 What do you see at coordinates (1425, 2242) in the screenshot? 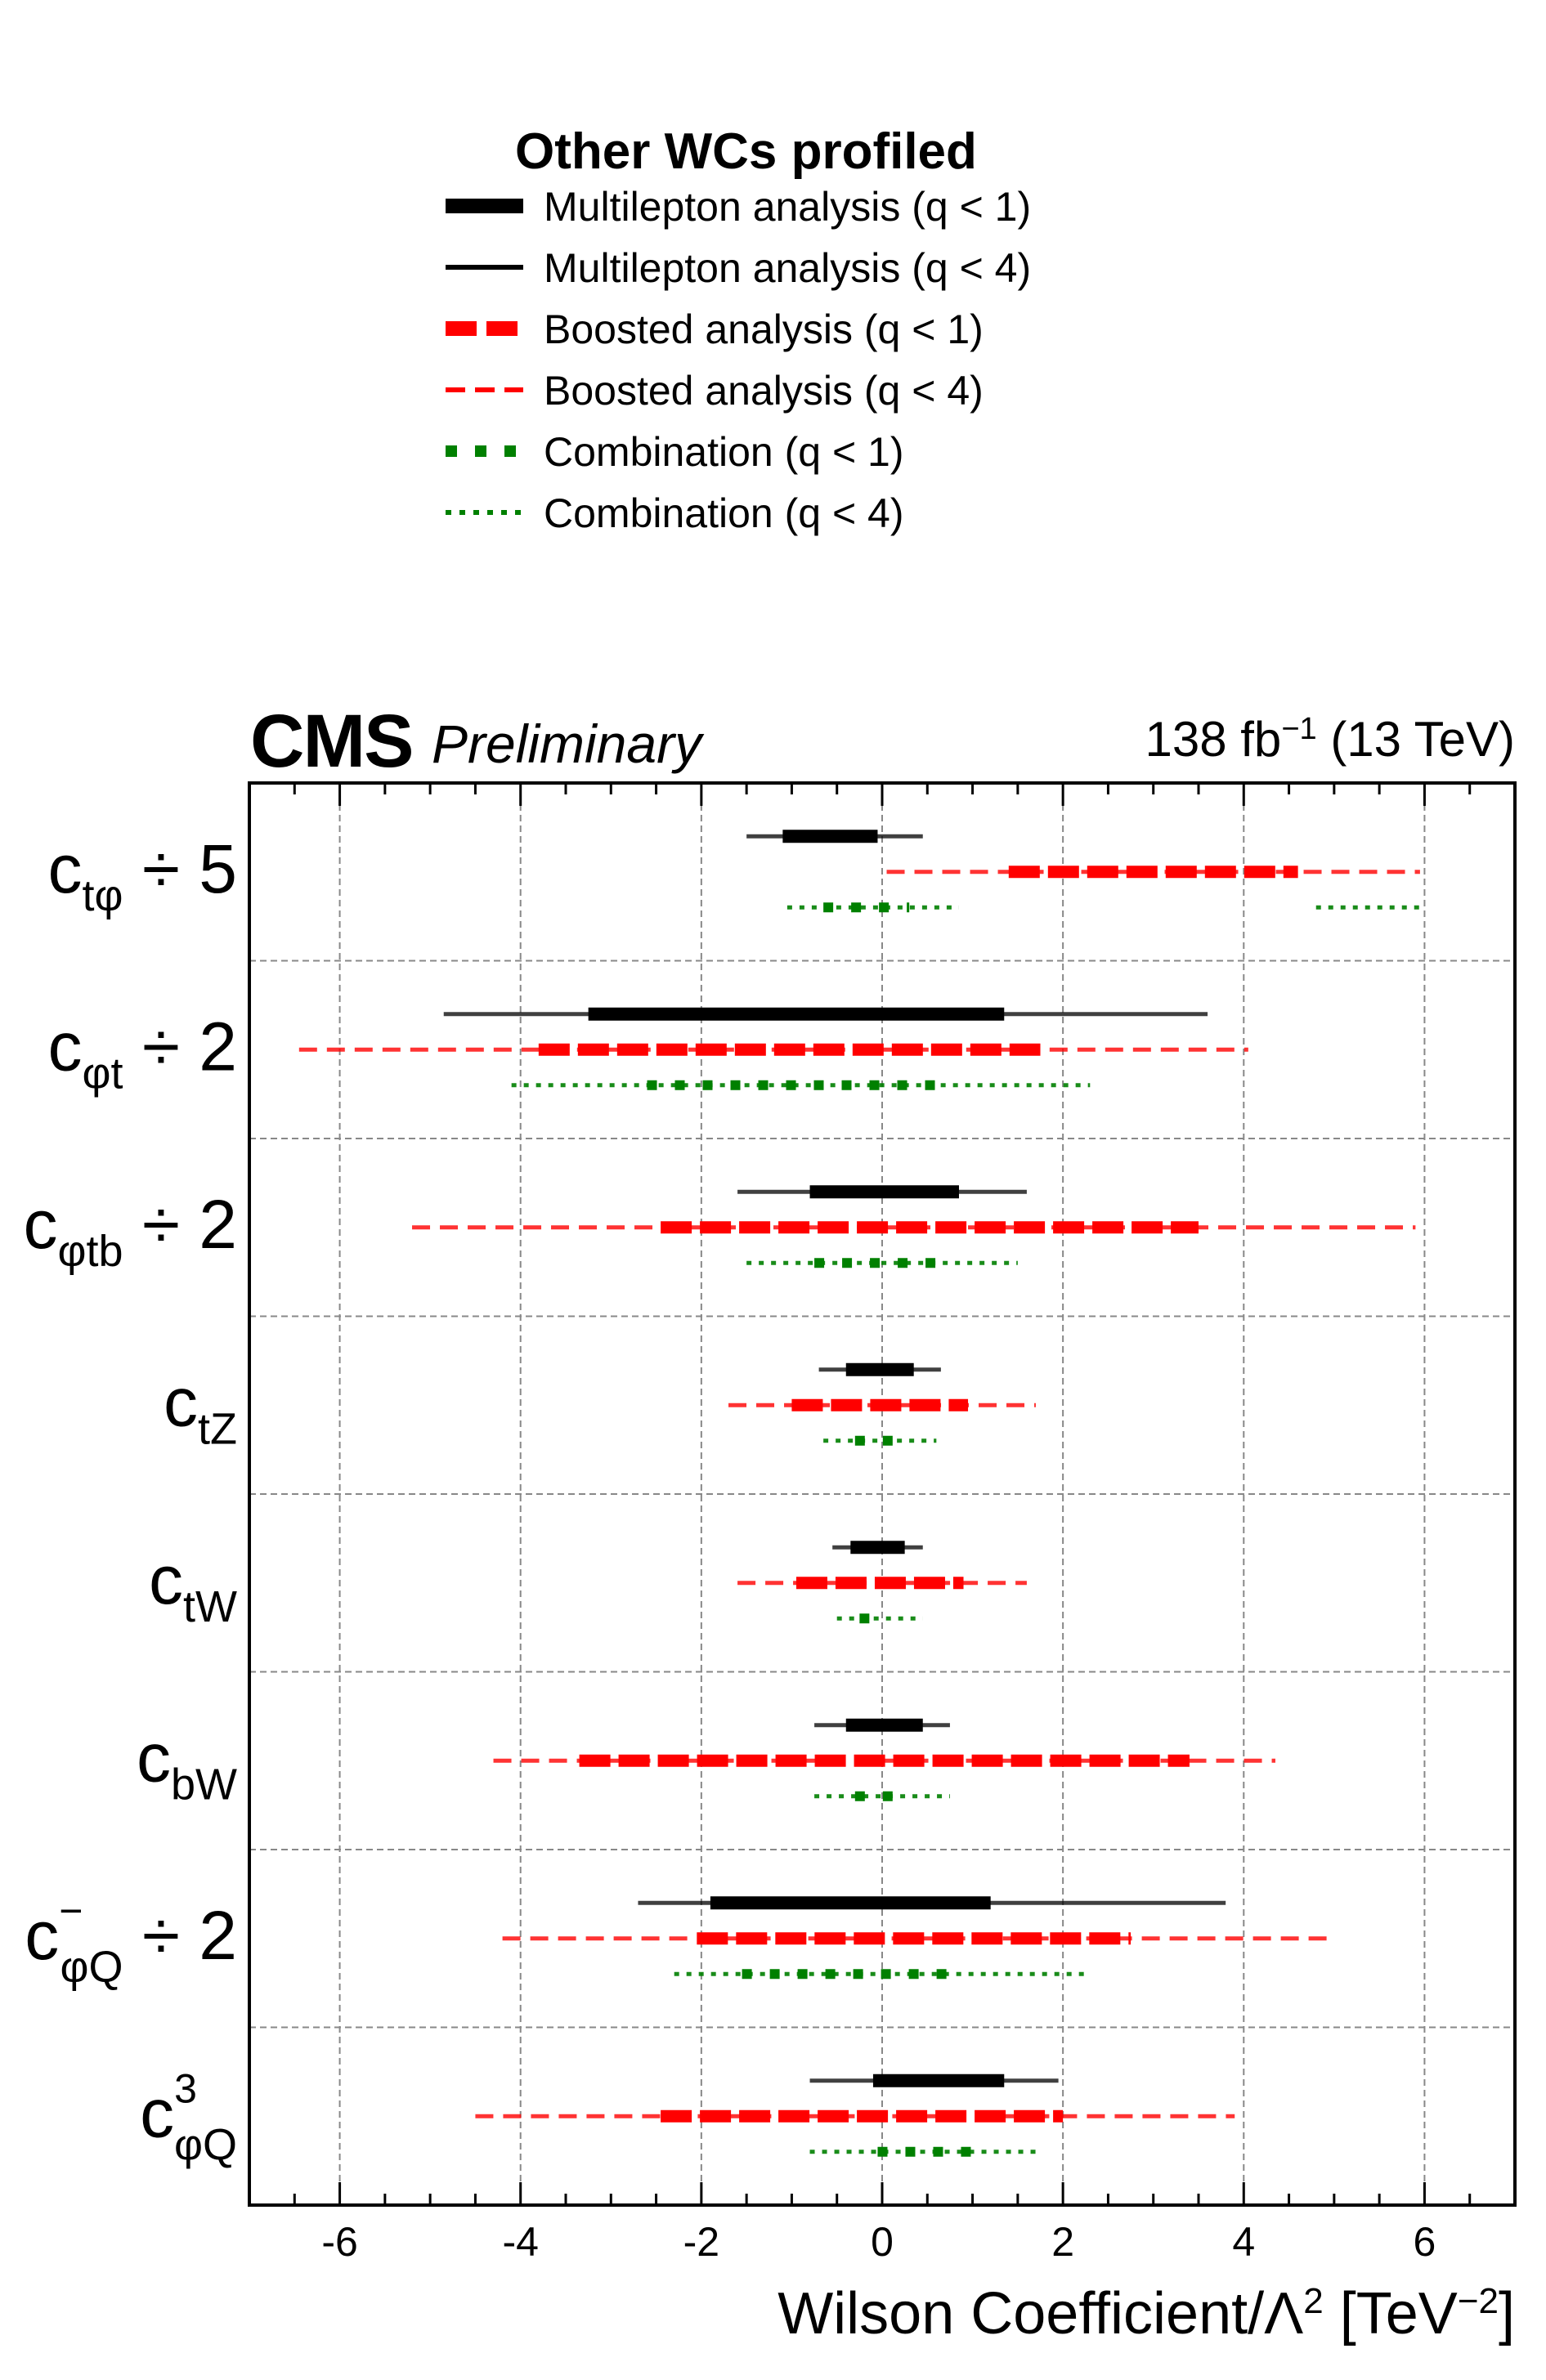
I see `x-tick-label: 6` at bounding box center [1425, 2242].